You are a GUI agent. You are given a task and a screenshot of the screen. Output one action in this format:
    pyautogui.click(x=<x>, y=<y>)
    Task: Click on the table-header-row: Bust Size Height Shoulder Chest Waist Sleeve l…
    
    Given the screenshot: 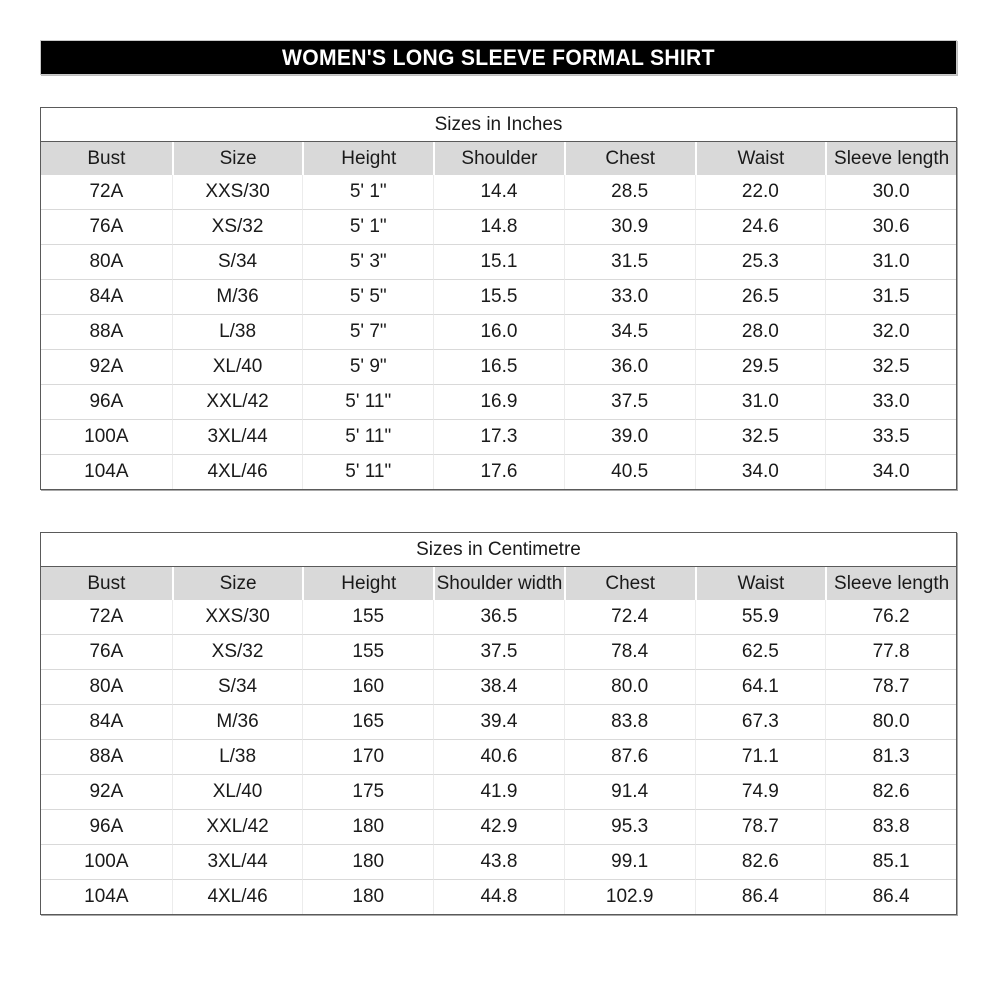 What is the action you would take?
    pyautogui.click(x=498, y=158)
    